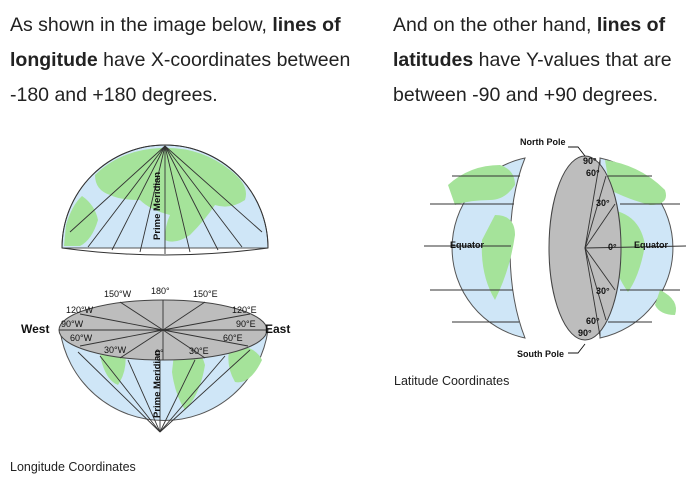 The width and height of the screenshot is (700, 484). I want to click on west-label: West, so click(35, 329).